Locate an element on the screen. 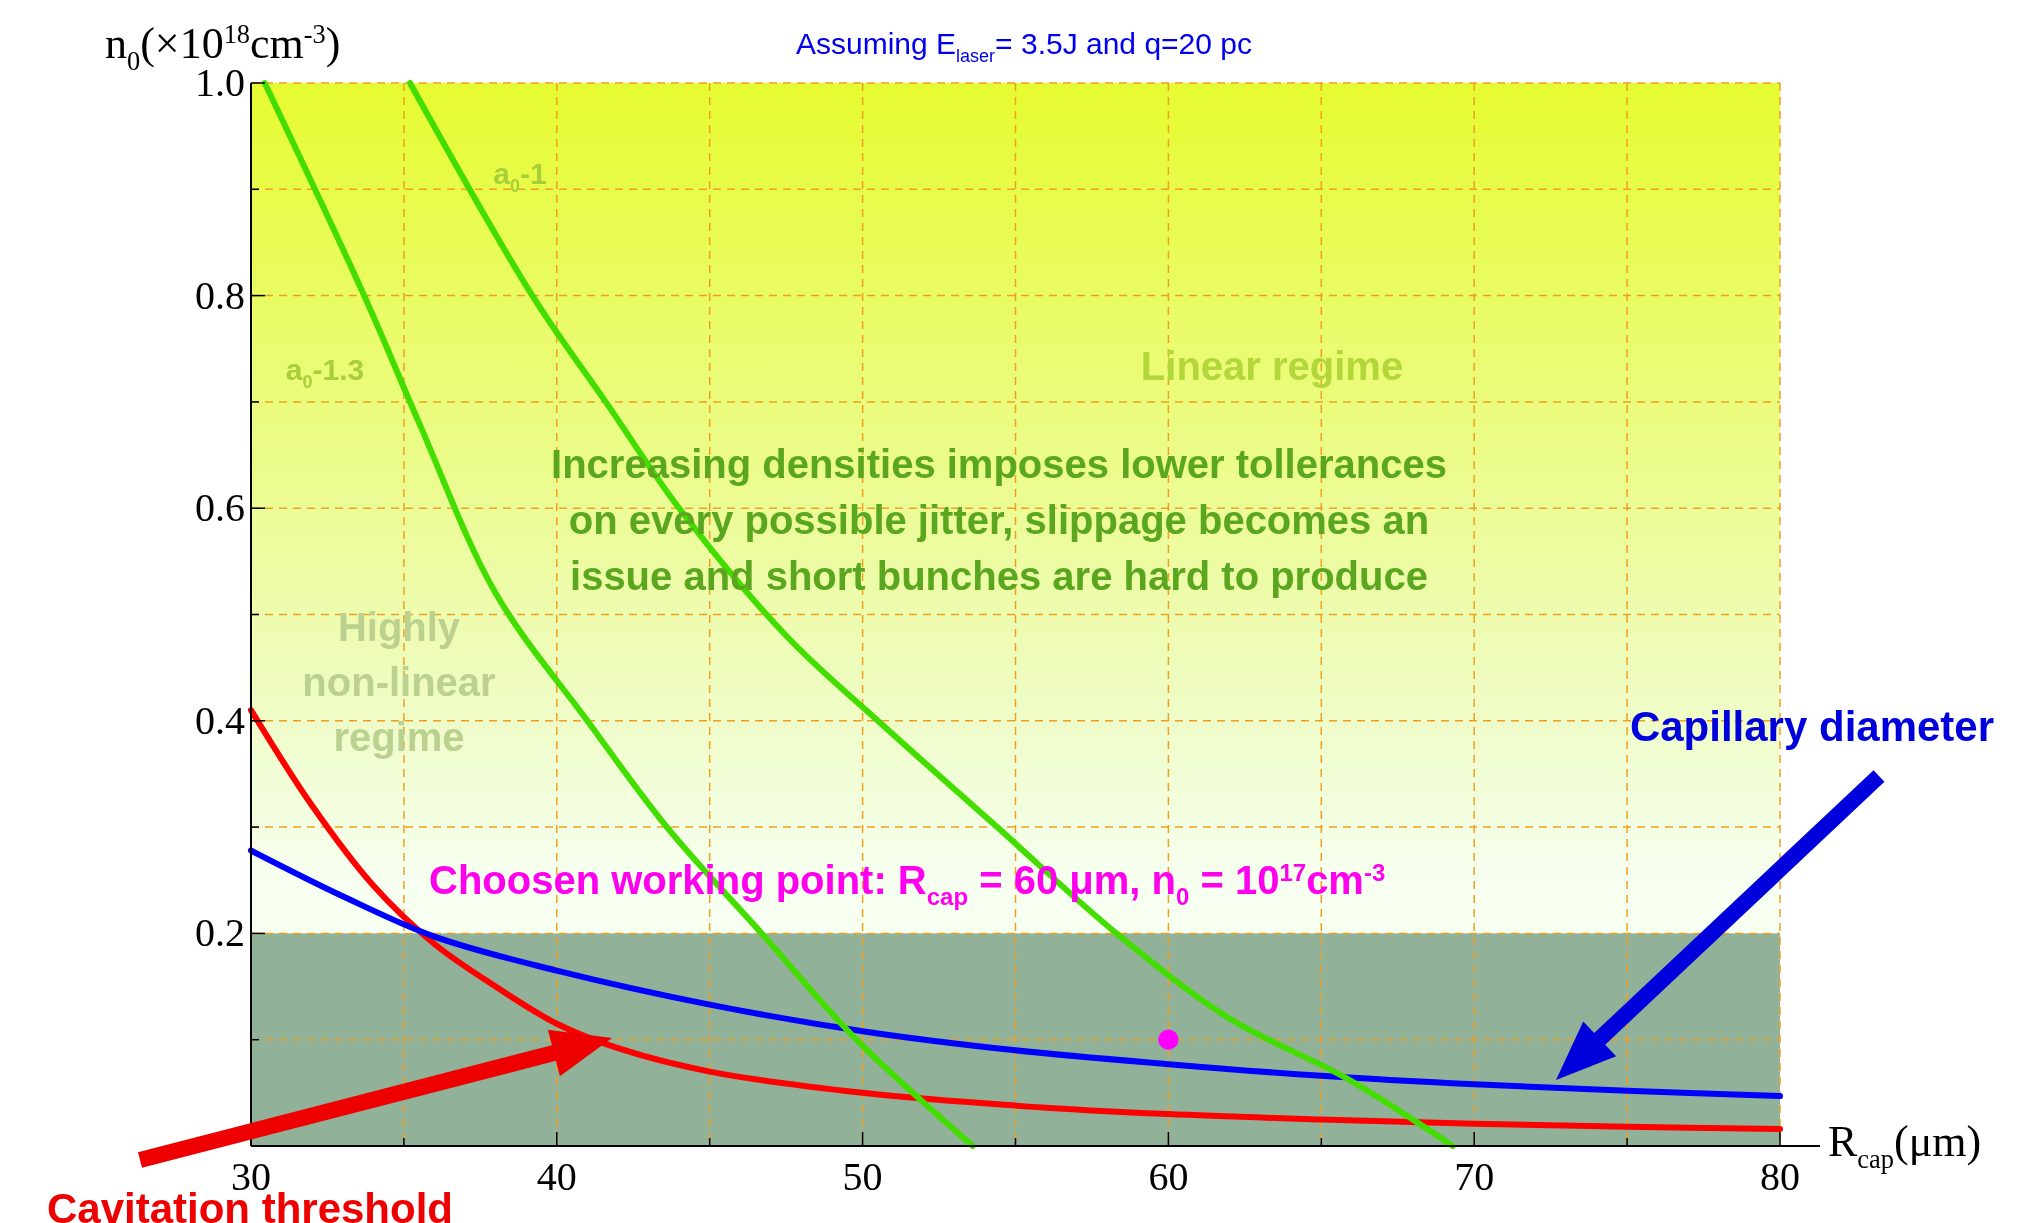 This screenshot has width=2031, height=1223. x-tick-label: 60 is located at coordinates (1168, 1176).